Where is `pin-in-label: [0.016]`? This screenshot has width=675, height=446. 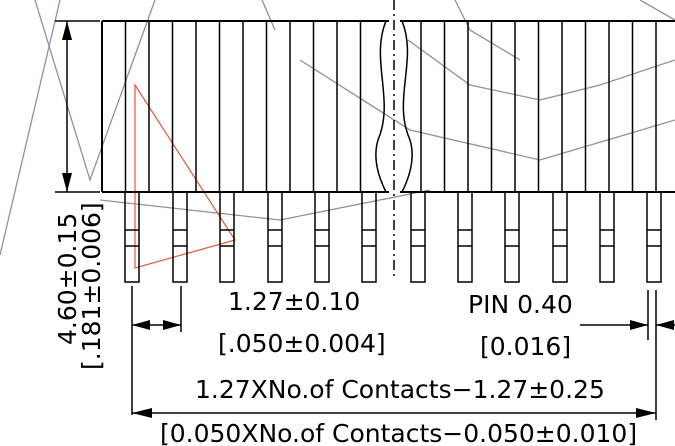 pin-in-label: [0.016] is located at coordinates (525, 346).